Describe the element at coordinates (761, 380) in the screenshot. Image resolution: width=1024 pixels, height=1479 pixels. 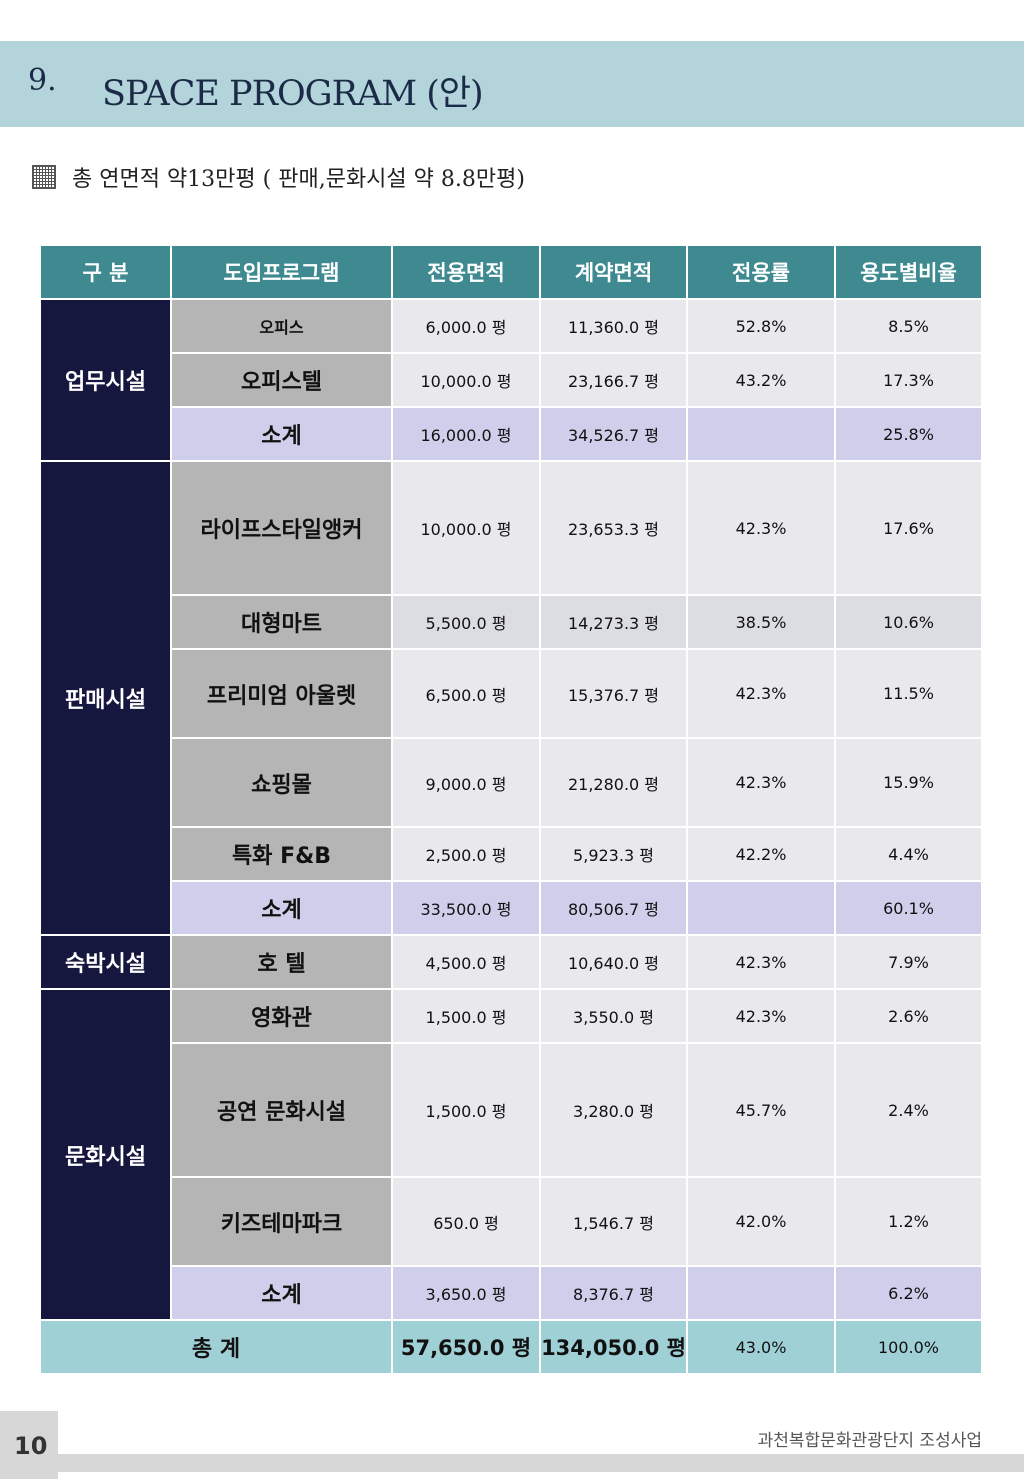
I see `efficiency-cell: 43.2%` at that location.